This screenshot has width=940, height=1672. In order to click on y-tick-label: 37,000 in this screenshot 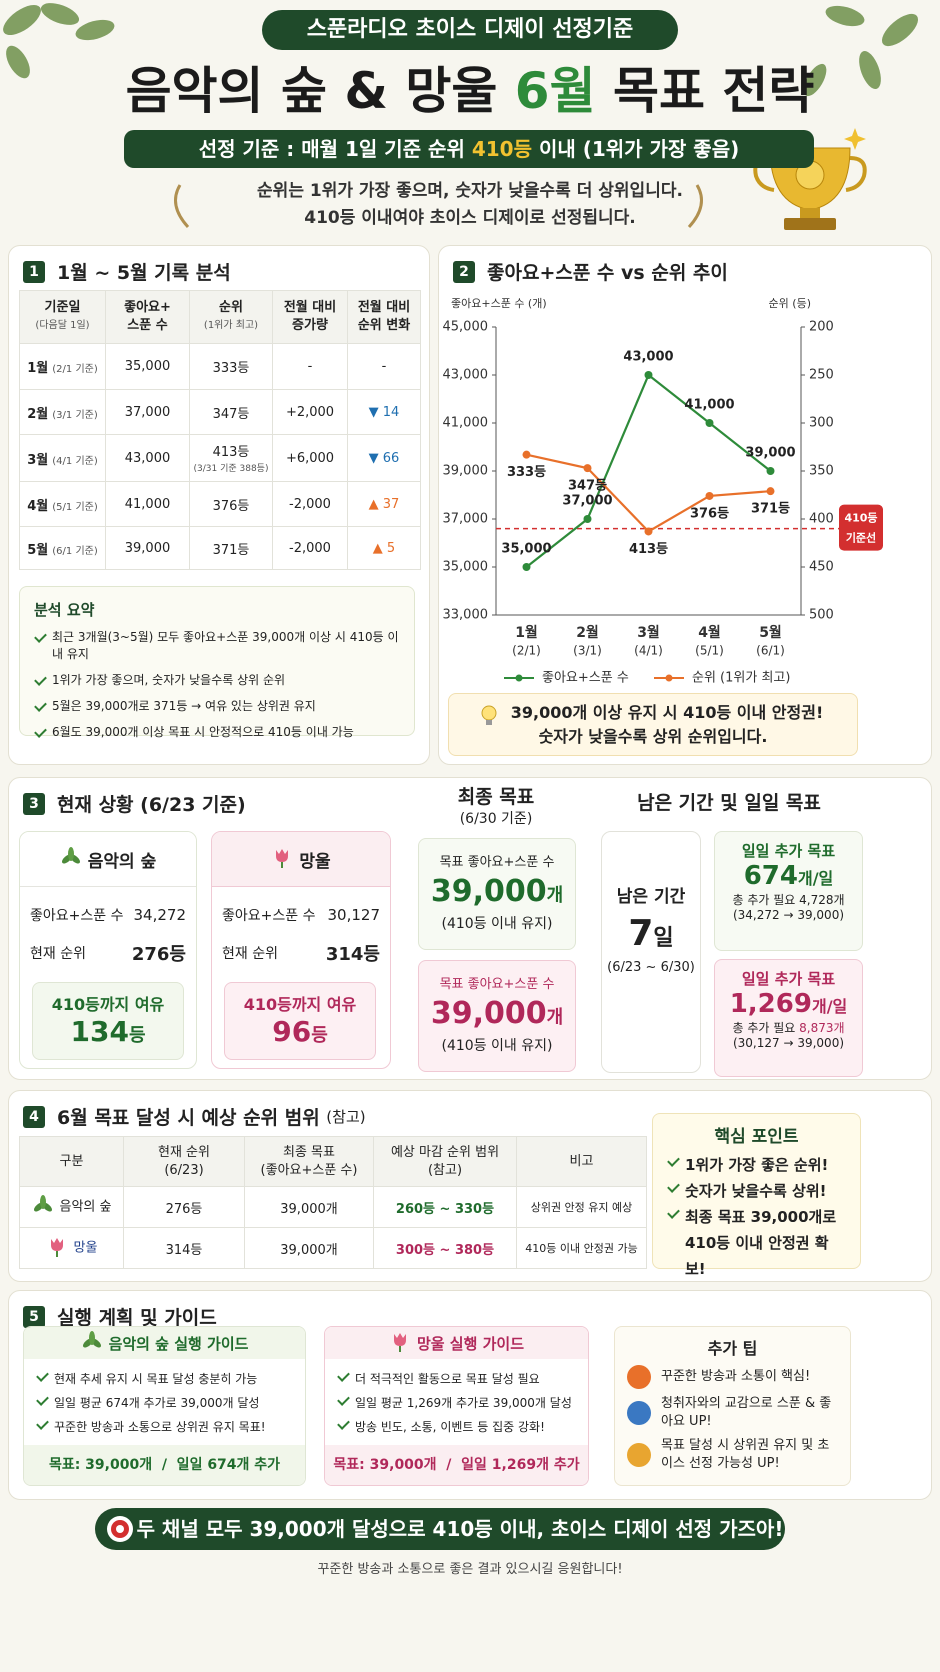, I will do `click(466, 519)`.